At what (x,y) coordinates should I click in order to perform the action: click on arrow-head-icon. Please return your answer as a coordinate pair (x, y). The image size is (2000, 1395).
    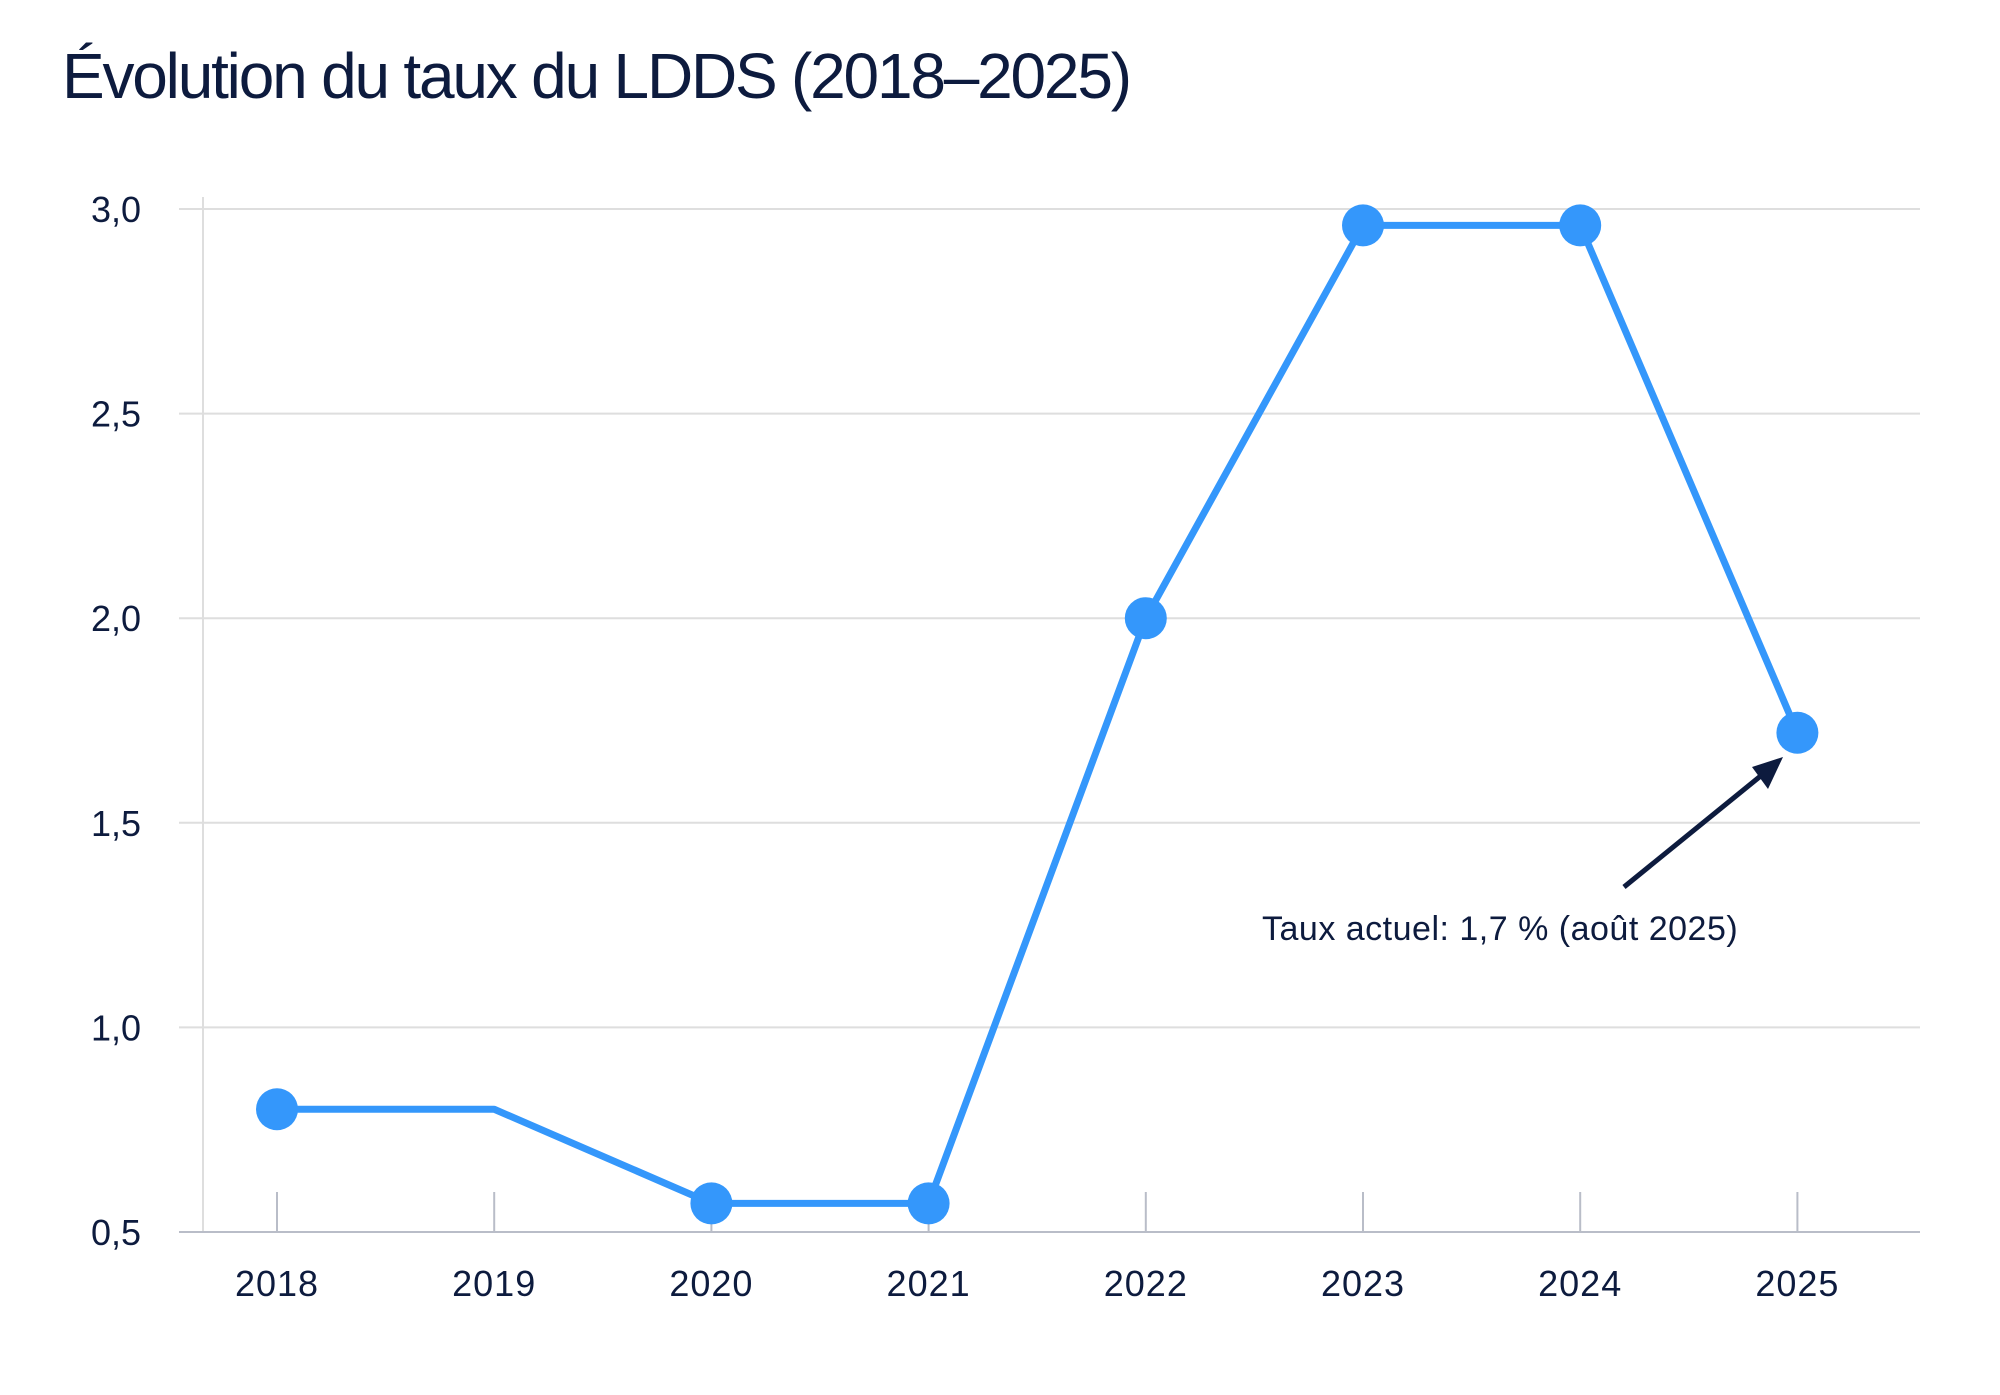
    Looking at the image, I should click on (1767, 773).